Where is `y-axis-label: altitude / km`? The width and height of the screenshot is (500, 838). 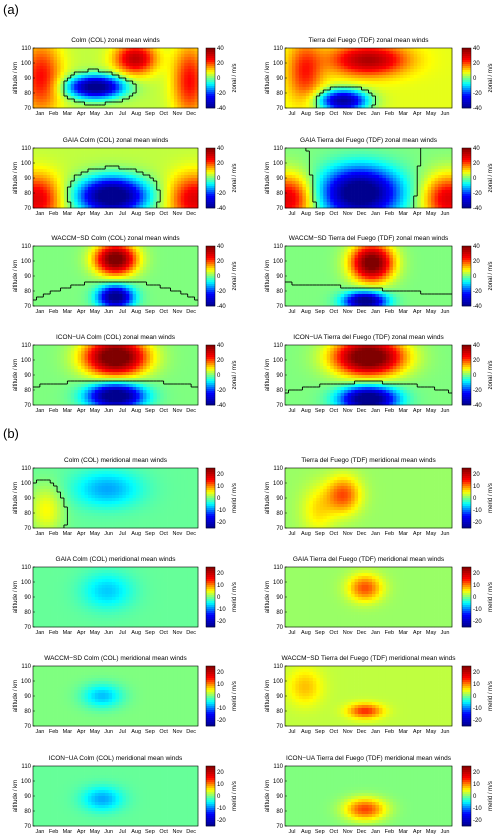 y-axis-label: altitude / km is located at coordinates (268, 78).